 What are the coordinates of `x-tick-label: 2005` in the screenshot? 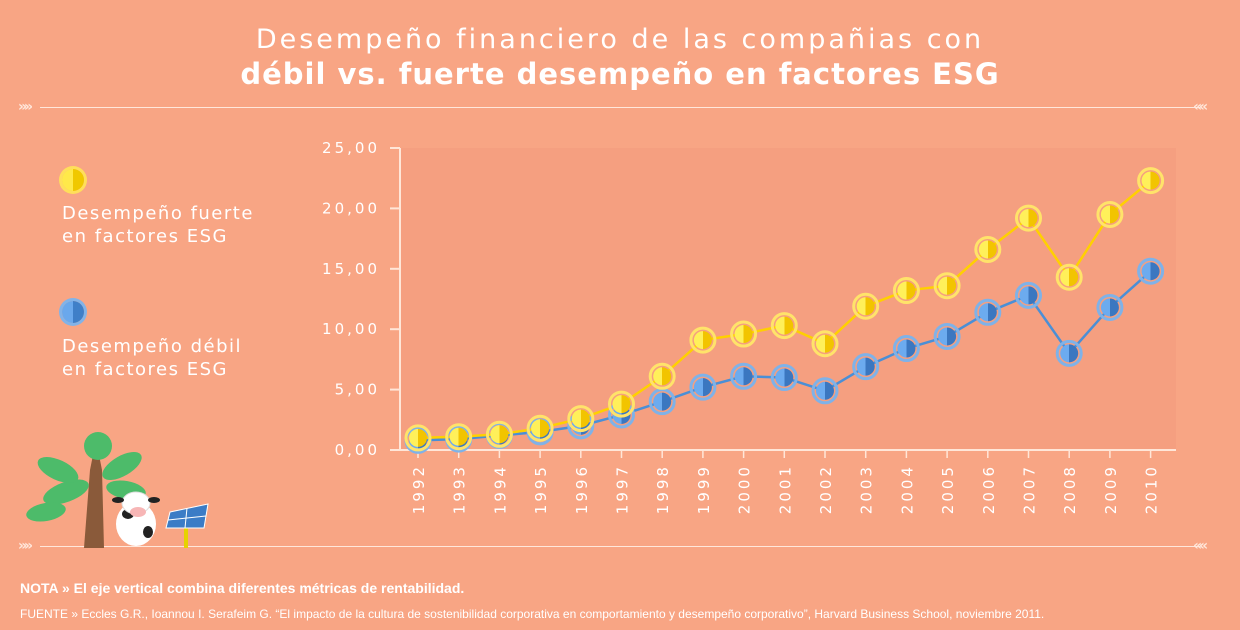 It's located at (948, 489).